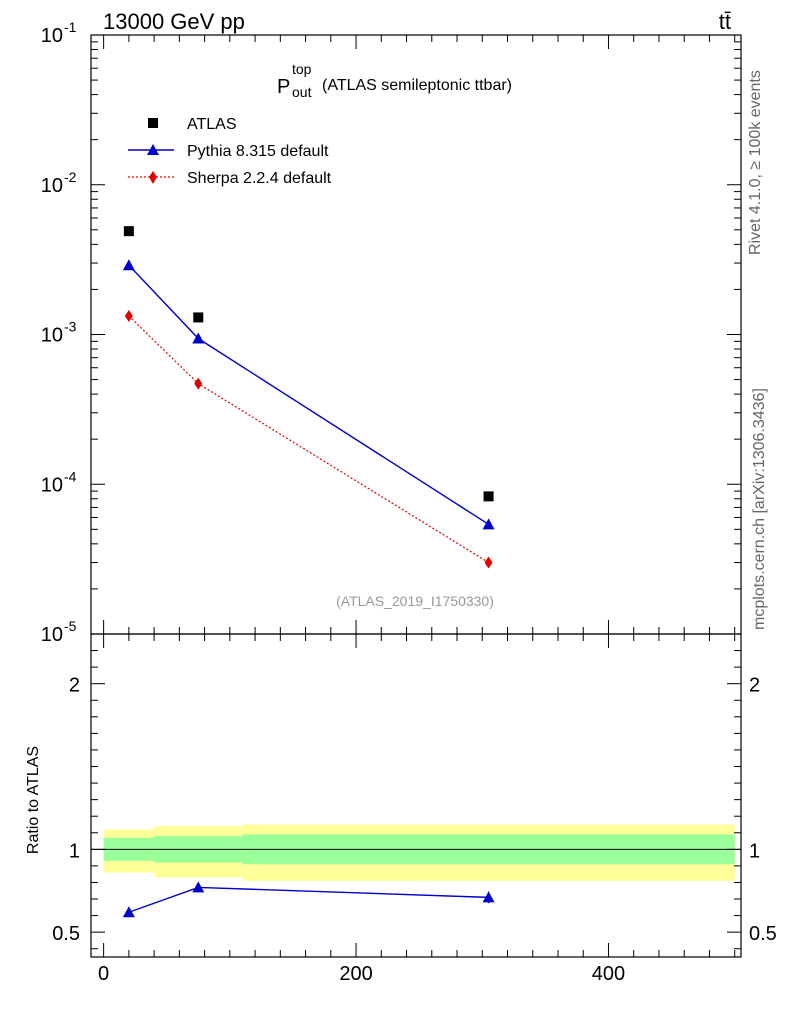 The image size is (786, 1024). What do you see at coordinates (259, 178) in the screenshot?
I see `legend-label-sherpa: Sherpa 2.2.4 default` at bounding box center [259, 178].